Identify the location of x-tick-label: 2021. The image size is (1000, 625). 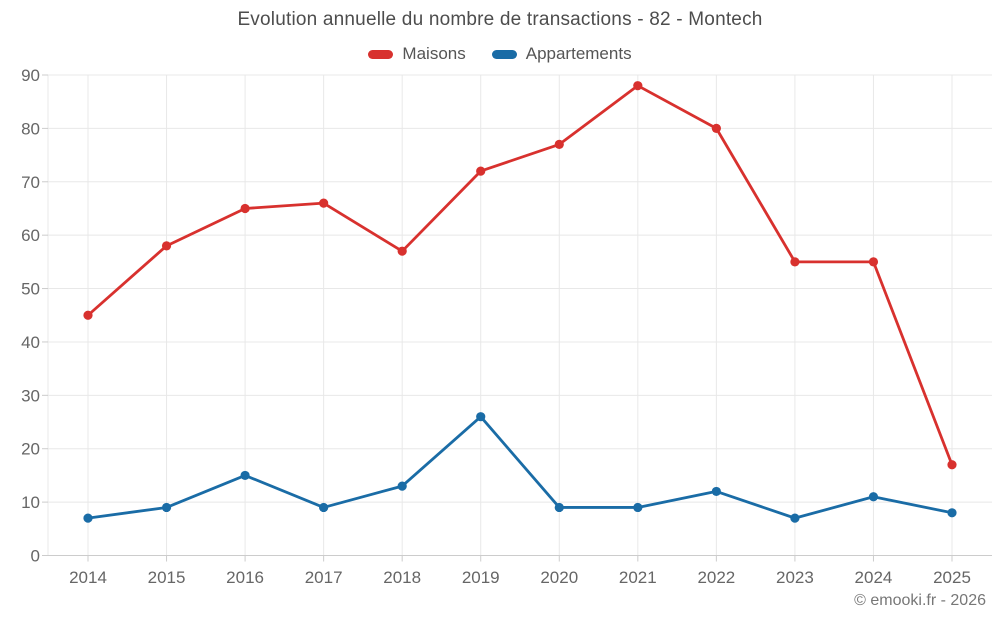
(638, 577).